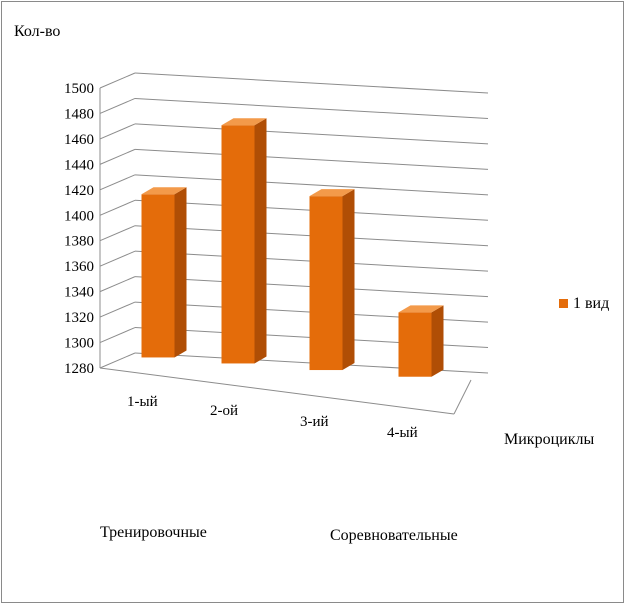 The height and width of the screenshot is (606, 627). I want to click on legend-swatch, so click(563, 303).